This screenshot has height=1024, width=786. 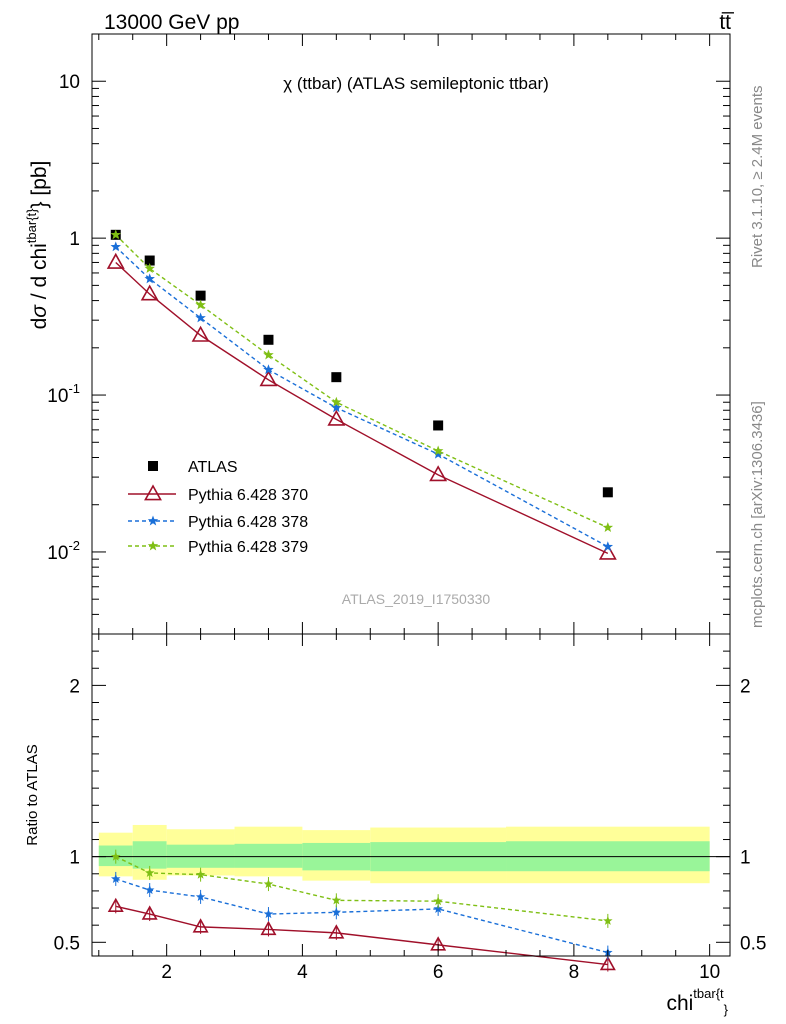 I want to click on legend-label-atlas: ATLAS, so click(x=213, y=467).